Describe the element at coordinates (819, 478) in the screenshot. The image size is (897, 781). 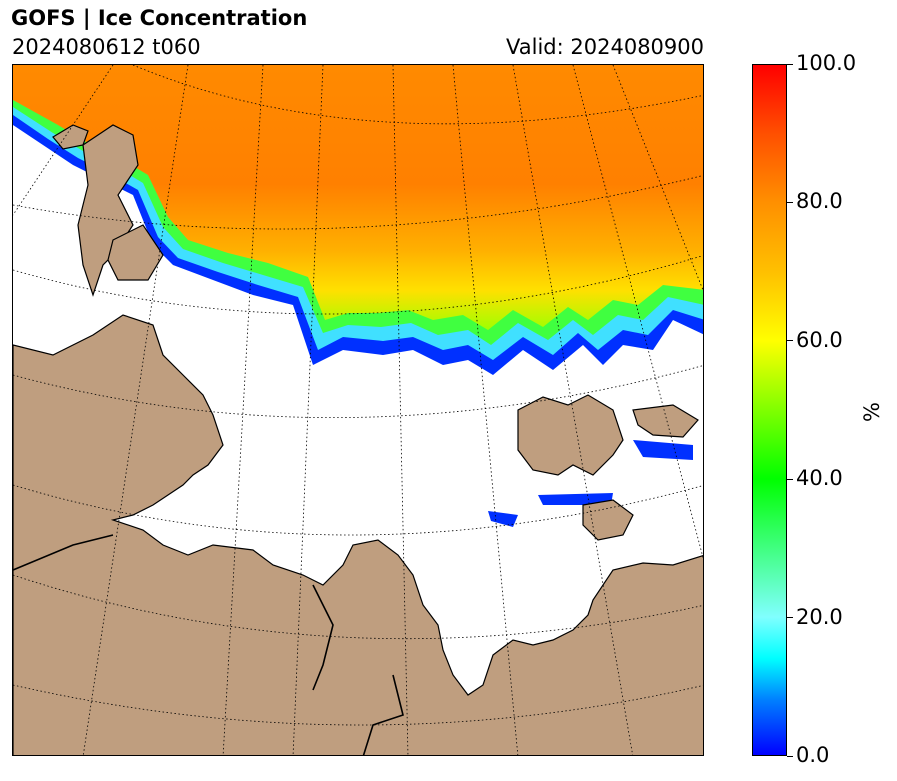
I see `colorbar-tick-label: 40.0` at that location.